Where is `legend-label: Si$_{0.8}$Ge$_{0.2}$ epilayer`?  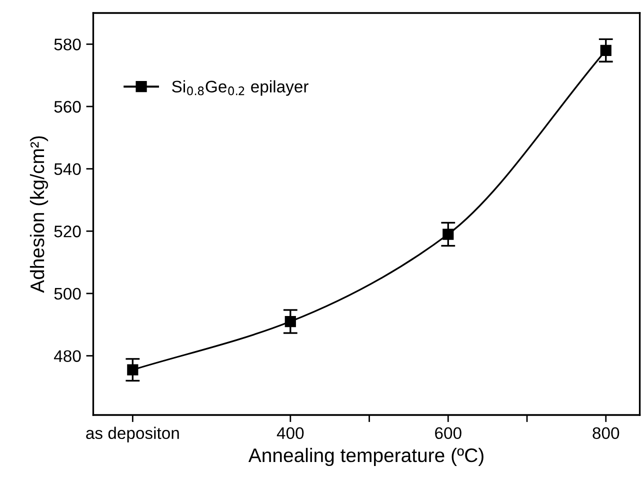
legend-label: Si$_{0.8}$Ge$_{0.2}$ epilayer is located at coordinates (240, 88).